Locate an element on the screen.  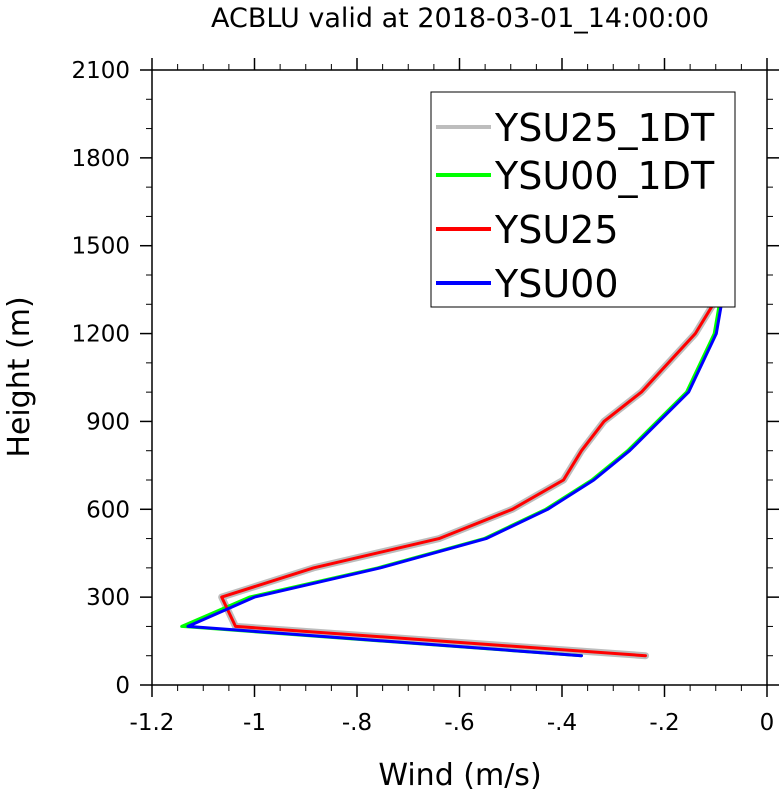
y-tick-label: 2100 is located at coordinates (100, 71).